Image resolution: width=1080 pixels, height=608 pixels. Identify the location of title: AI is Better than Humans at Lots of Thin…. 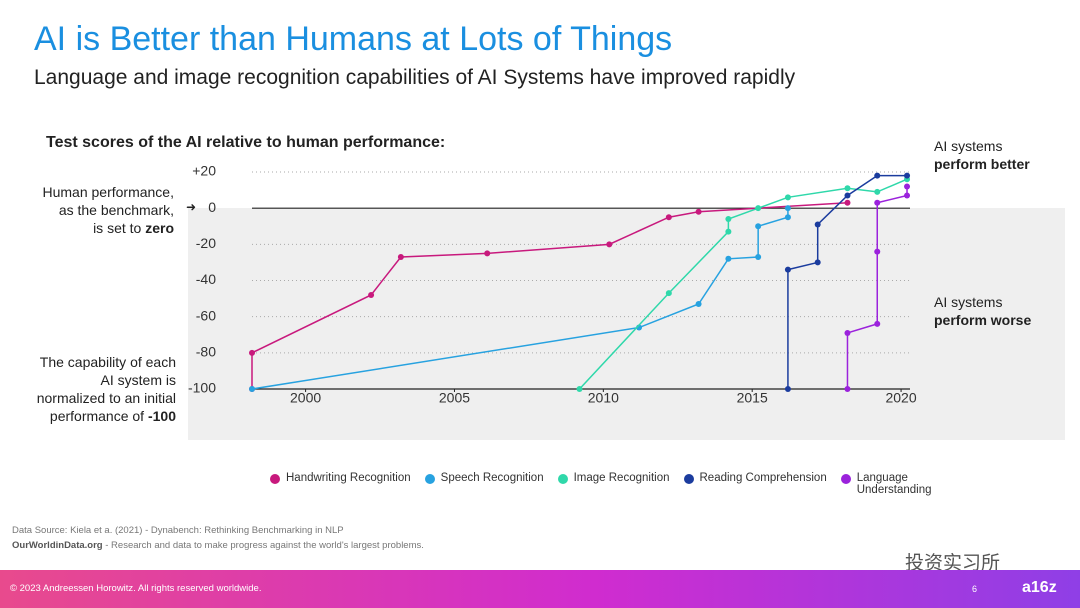
(353, 39).